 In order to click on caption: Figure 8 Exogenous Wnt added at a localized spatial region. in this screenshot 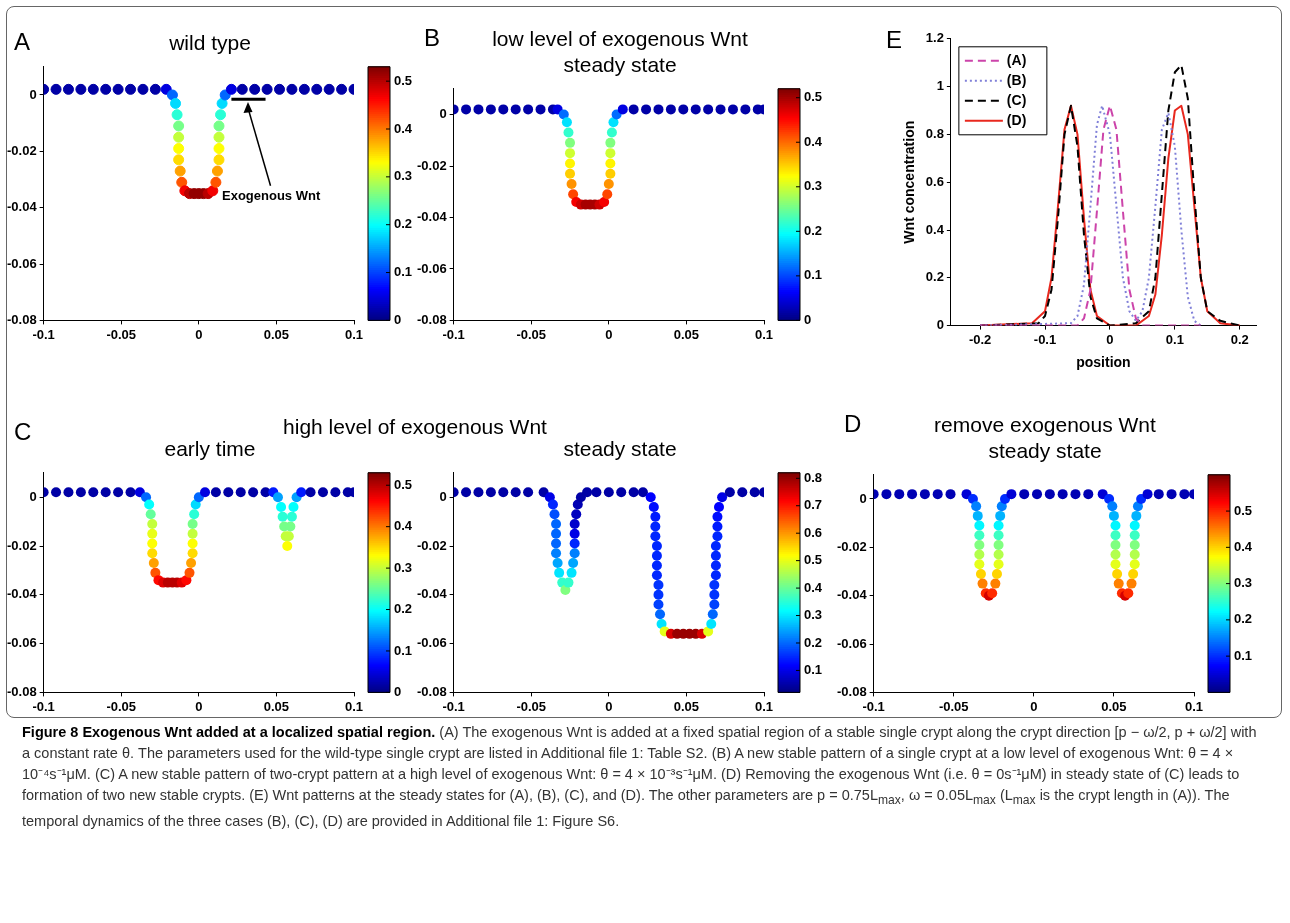, I will do `click(229, 732)`.